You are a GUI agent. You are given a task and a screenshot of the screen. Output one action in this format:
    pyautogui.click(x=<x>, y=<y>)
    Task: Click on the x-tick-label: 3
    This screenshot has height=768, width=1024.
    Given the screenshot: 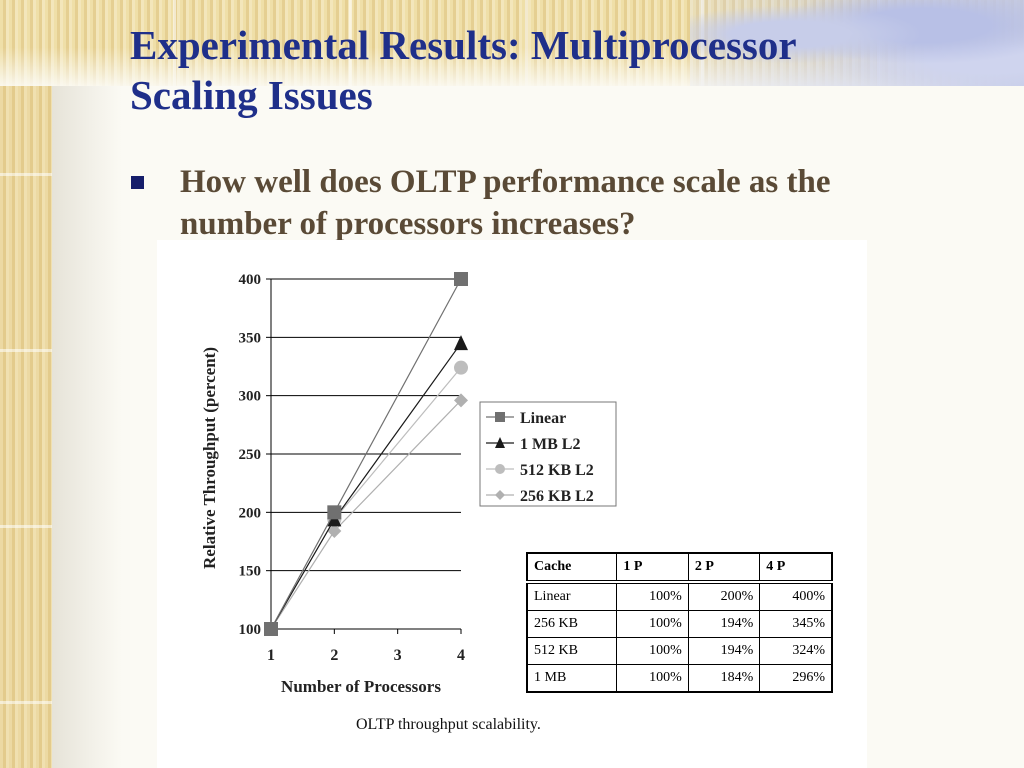 What is the action you would take?
    pyautogui.click(x=398, y=655)
    